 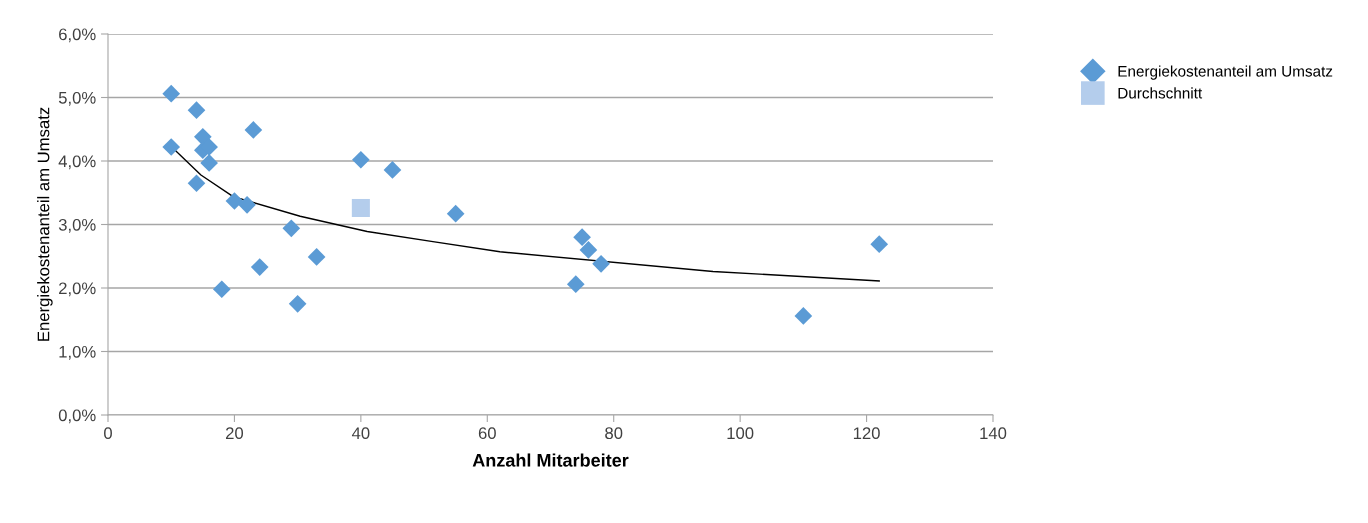 I want to click on x-tick-label: 20, so click(x=235, y=433).